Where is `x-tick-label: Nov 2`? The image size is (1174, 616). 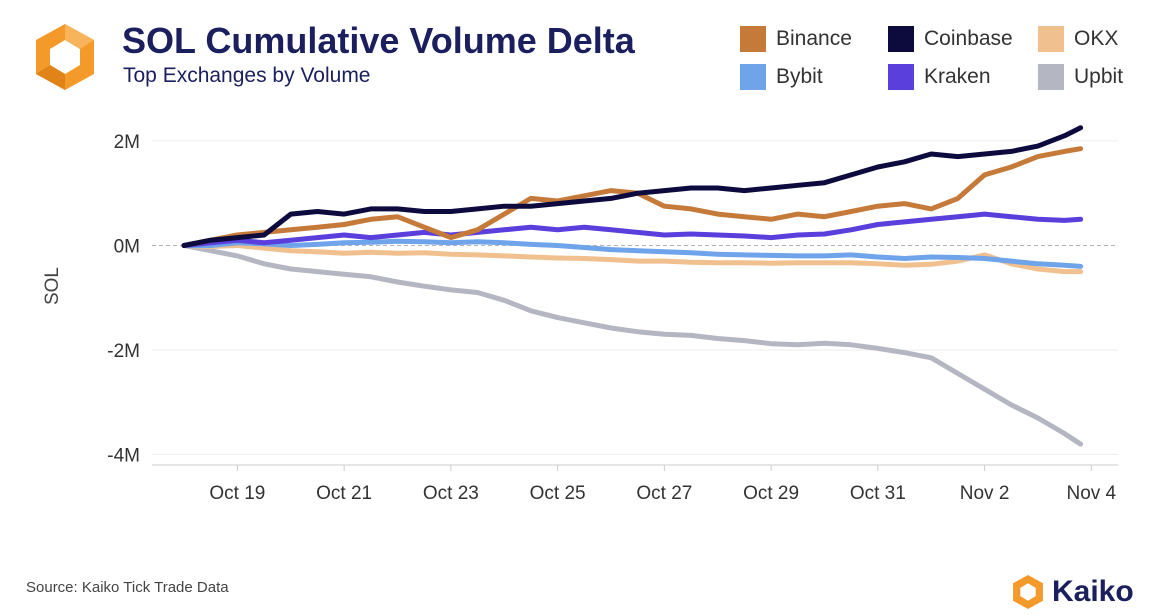
x-tick-label: Nov 2 is located at coordinates (985, 493).